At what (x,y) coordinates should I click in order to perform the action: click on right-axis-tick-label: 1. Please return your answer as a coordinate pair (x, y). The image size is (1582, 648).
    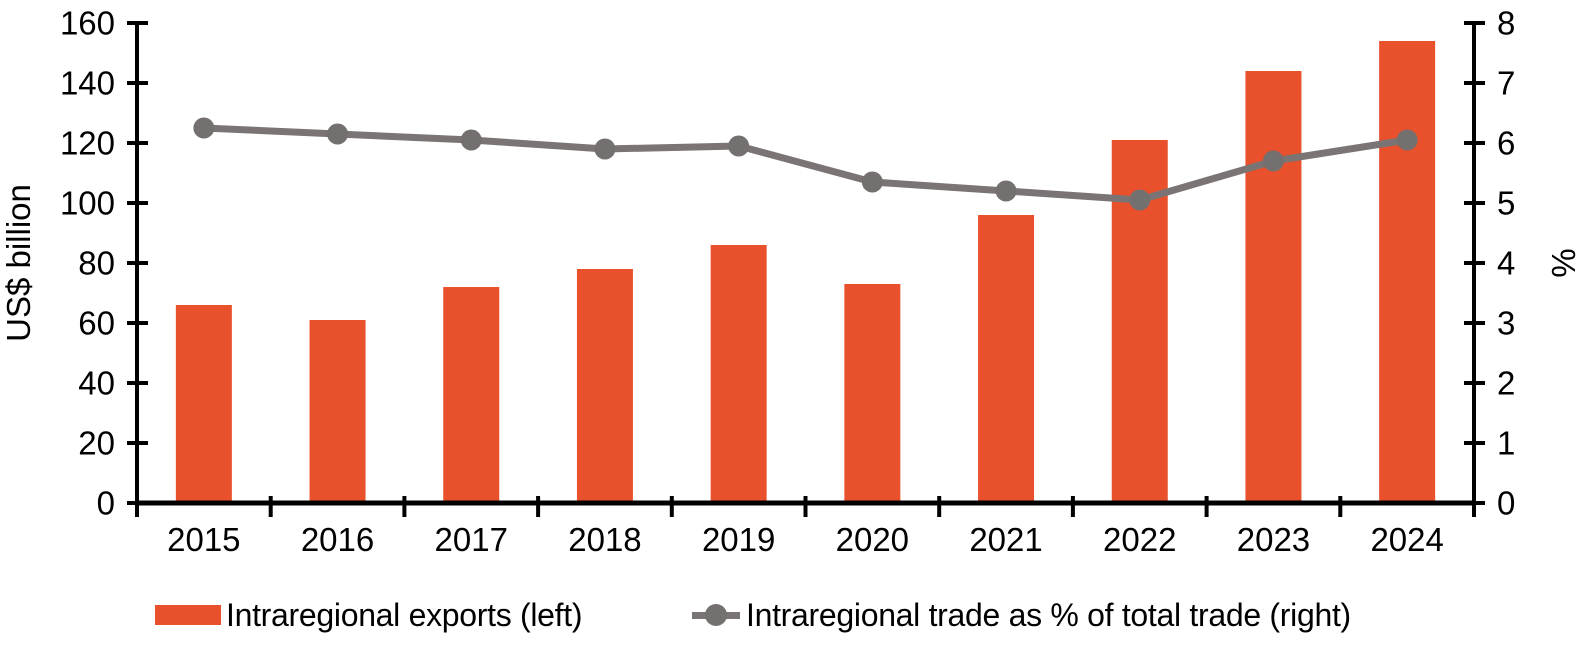
    Looking at the image, I should click on (1506, 443).